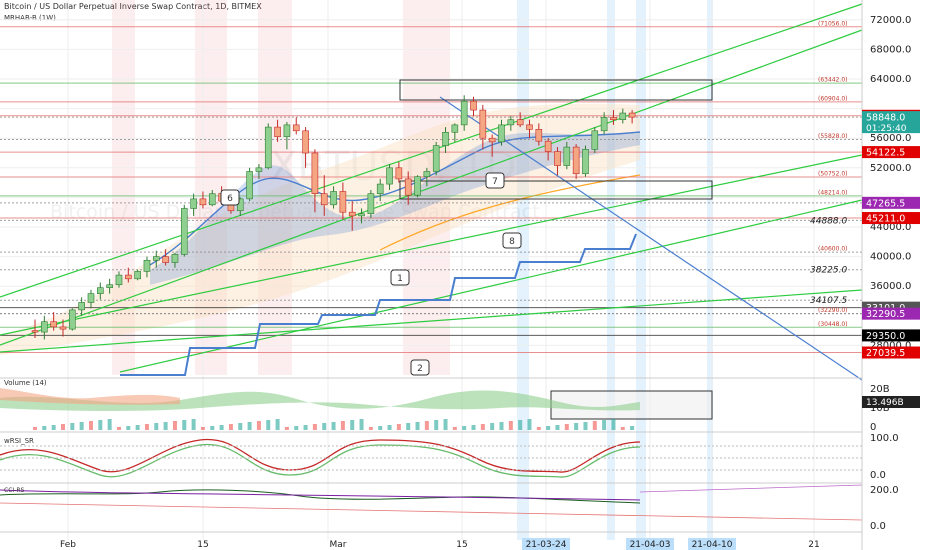 The height and width of the screenshot is (550, 932). I want to click on x-tick-label: 21-03-24, so click(546, 545).